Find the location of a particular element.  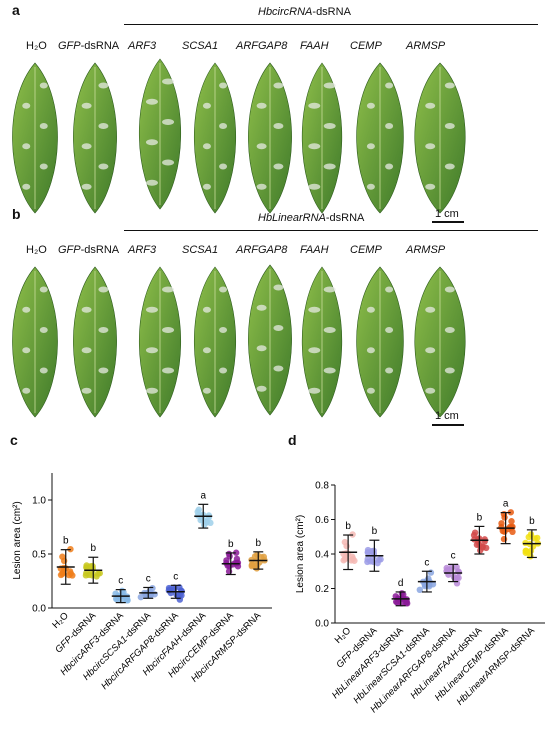

leaf-label-4: ARFGAP8 is located at coordinates (261, 250).